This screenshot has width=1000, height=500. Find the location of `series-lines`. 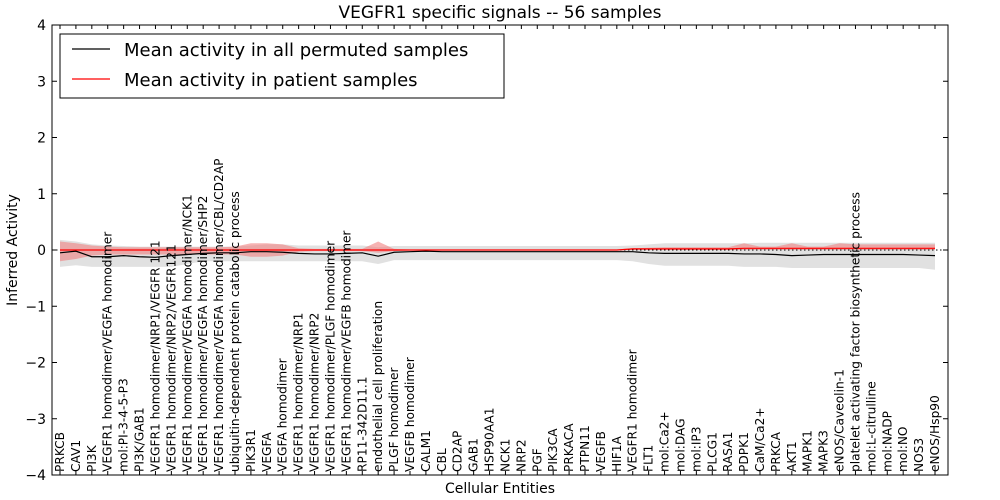

series-lines is located at coordinates (497, 252).